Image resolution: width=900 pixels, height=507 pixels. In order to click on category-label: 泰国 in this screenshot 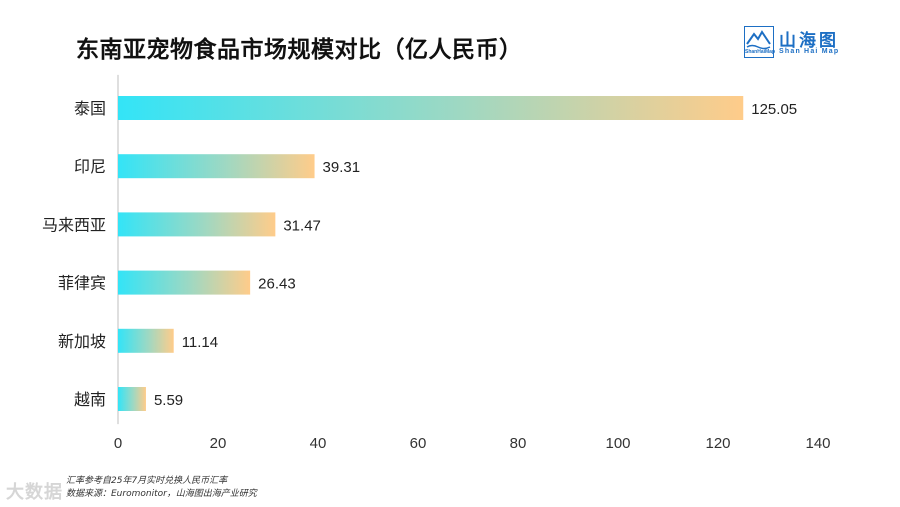, I will do `click(90, 108)`.